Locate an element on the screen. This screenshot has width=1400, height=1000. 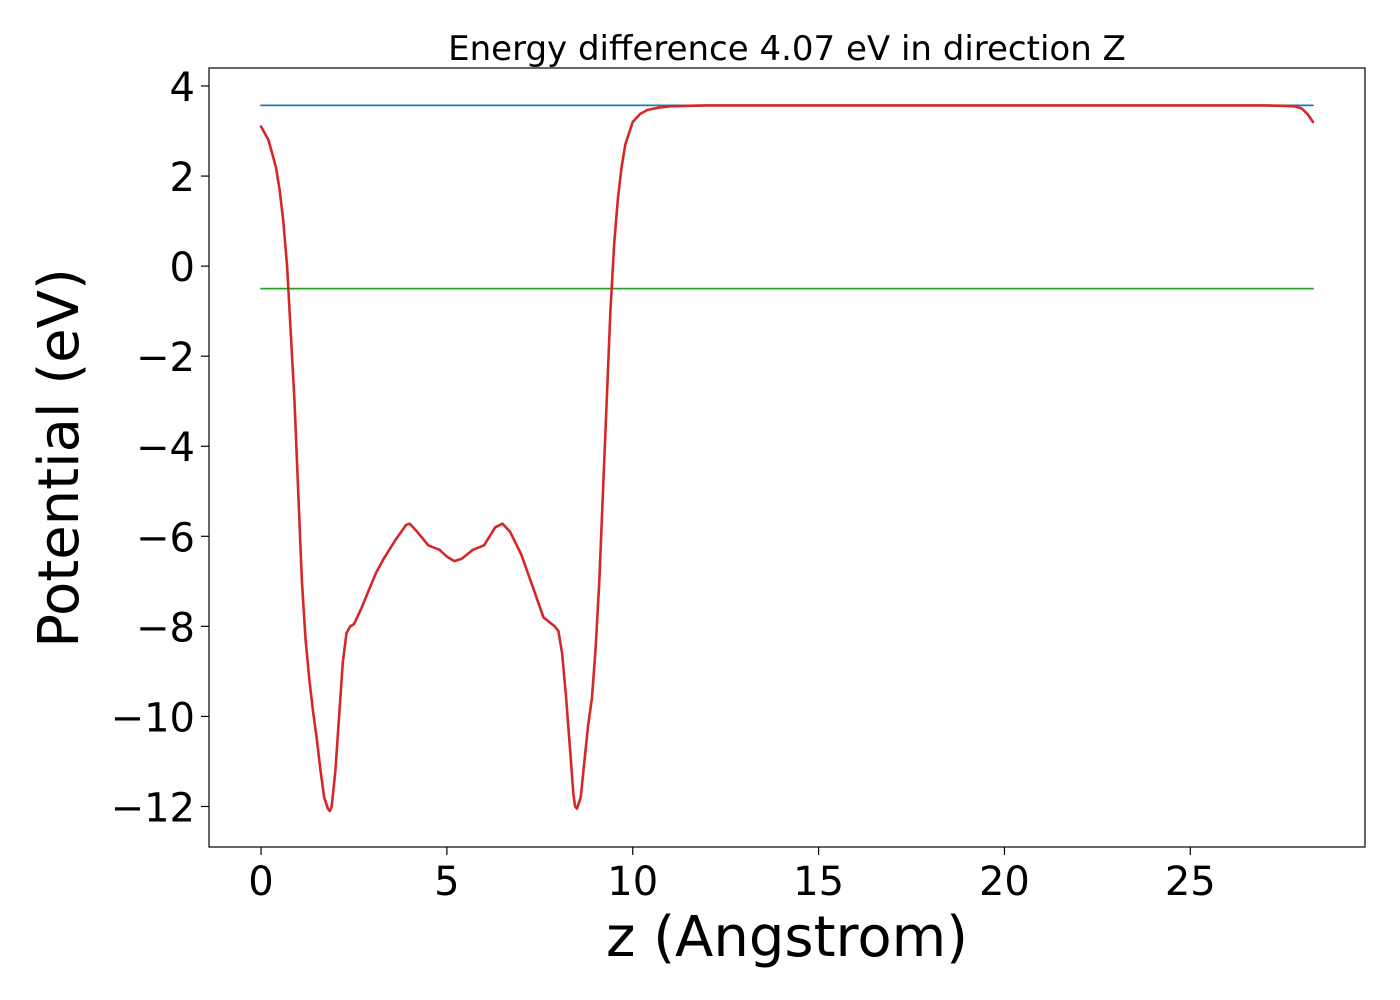
y-tick-label: −8 is located at coordinates (165, 628).